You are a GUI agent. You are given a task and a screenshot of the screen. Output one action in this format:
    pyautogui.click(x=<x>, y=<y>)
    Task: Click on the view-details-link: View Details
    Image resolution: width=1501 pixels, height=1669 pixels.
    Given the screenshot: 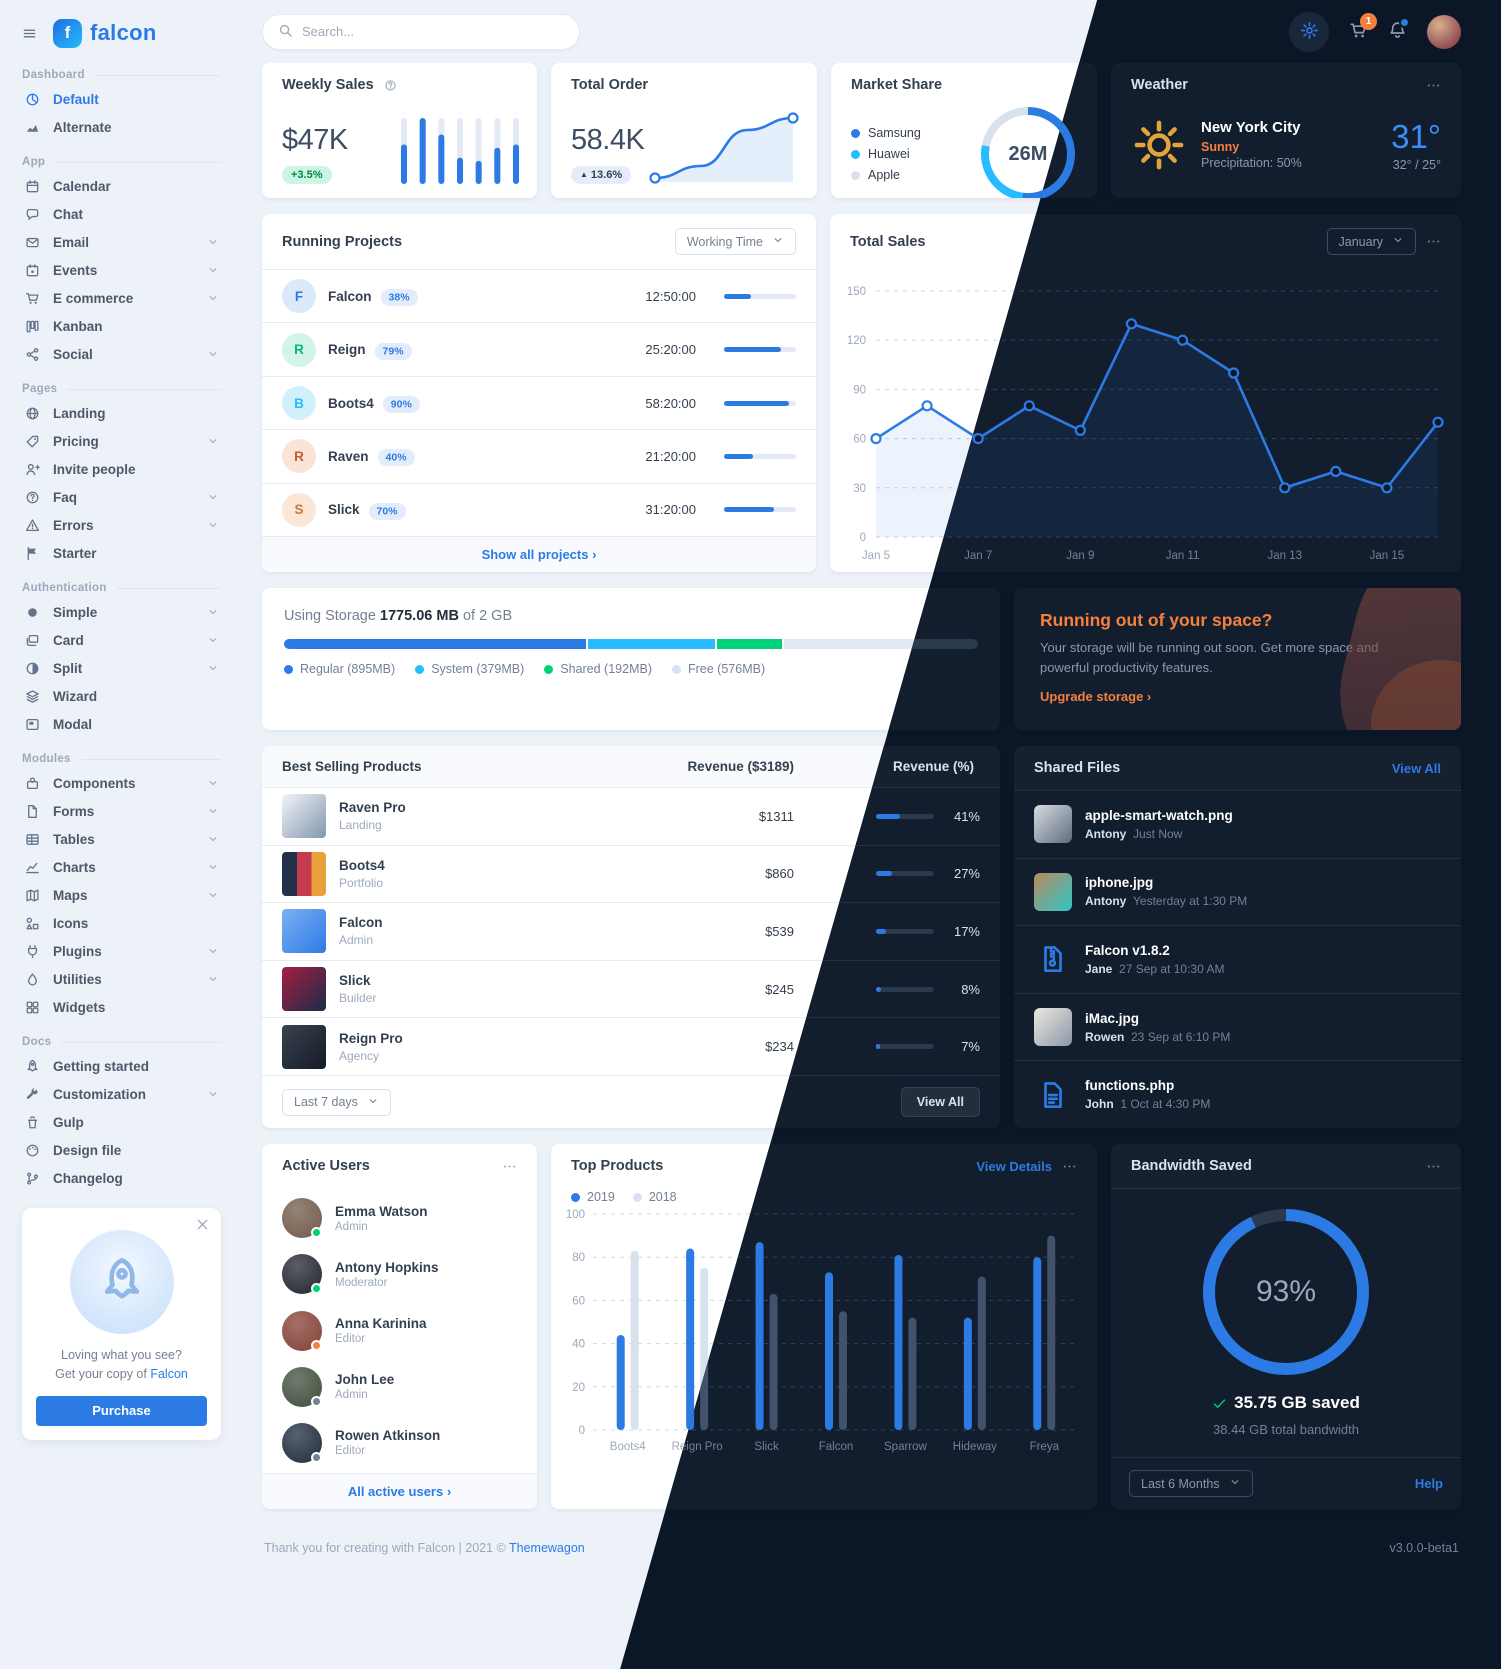 What is the action you would take?
    pyautogui.click(x=1014, y=1166)
    